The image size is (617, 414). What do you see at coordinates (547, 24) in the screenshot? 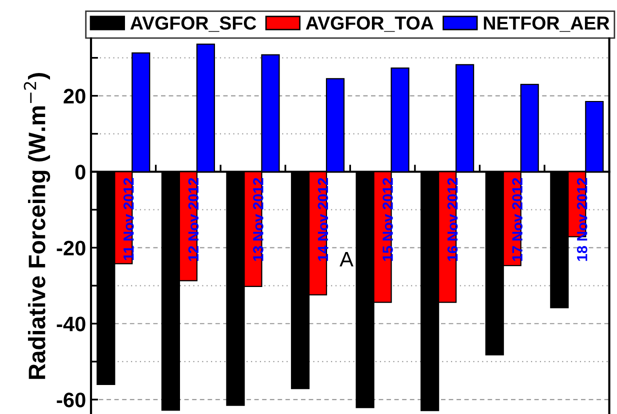
I see `legend-label: NETFOR_AER` at bounding box center [547, 24].